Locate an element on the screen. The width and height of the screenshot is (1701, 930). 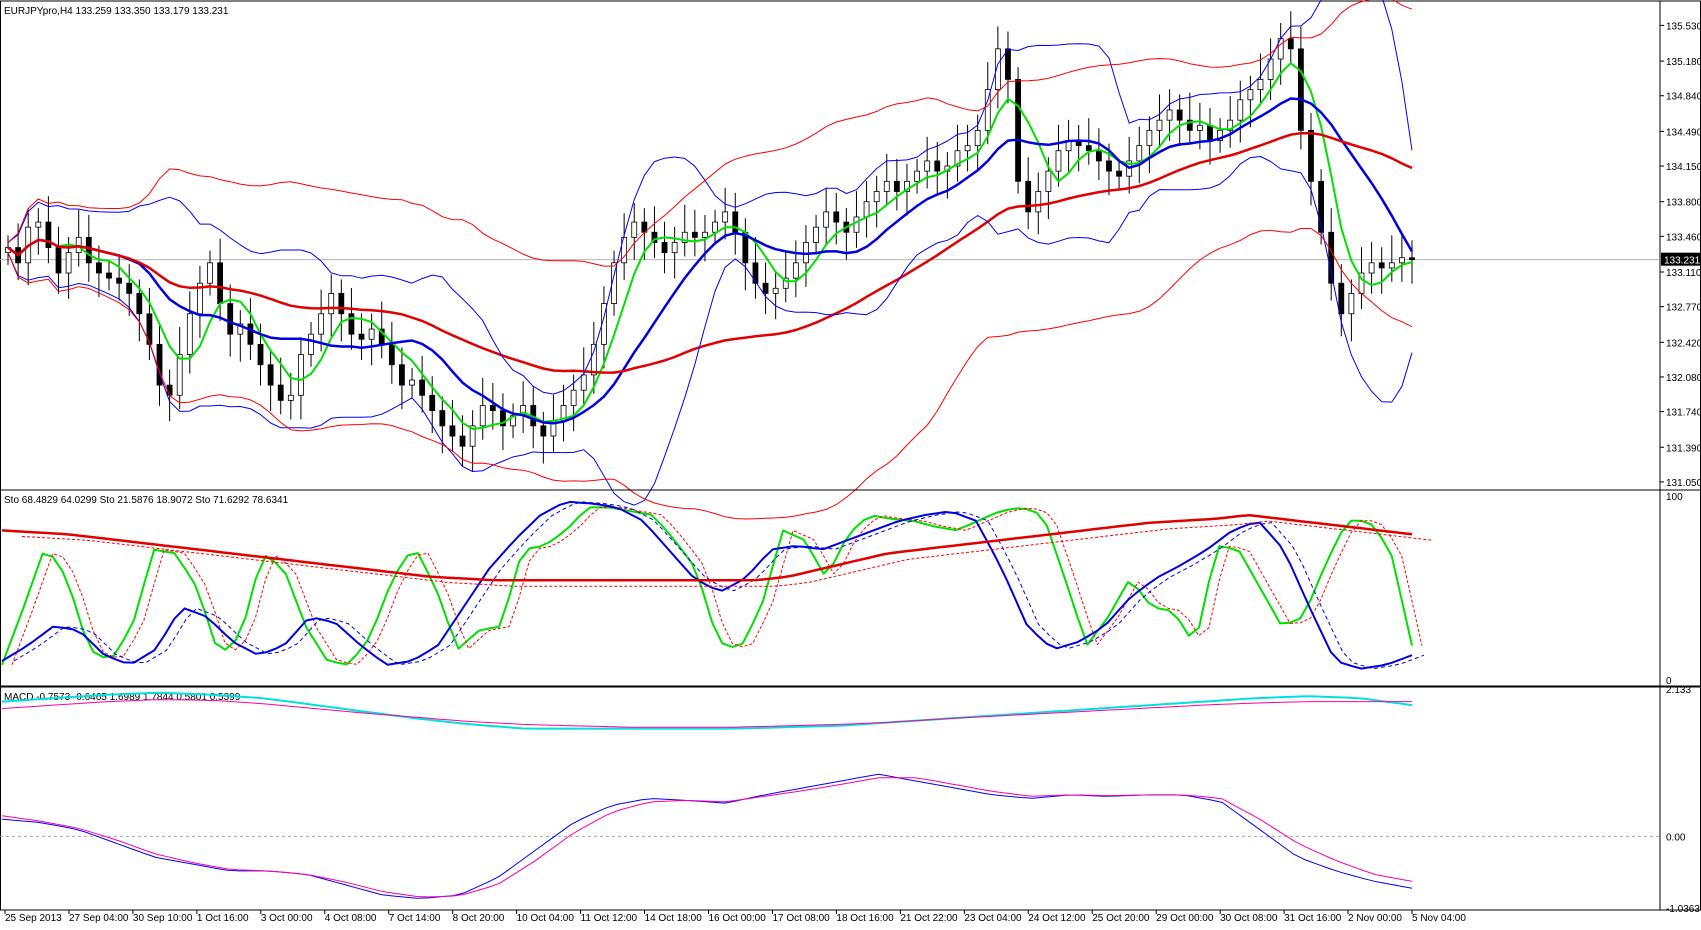
x-tick-label: 2 Nov 00:00 is located at coordinates (1375, 918).